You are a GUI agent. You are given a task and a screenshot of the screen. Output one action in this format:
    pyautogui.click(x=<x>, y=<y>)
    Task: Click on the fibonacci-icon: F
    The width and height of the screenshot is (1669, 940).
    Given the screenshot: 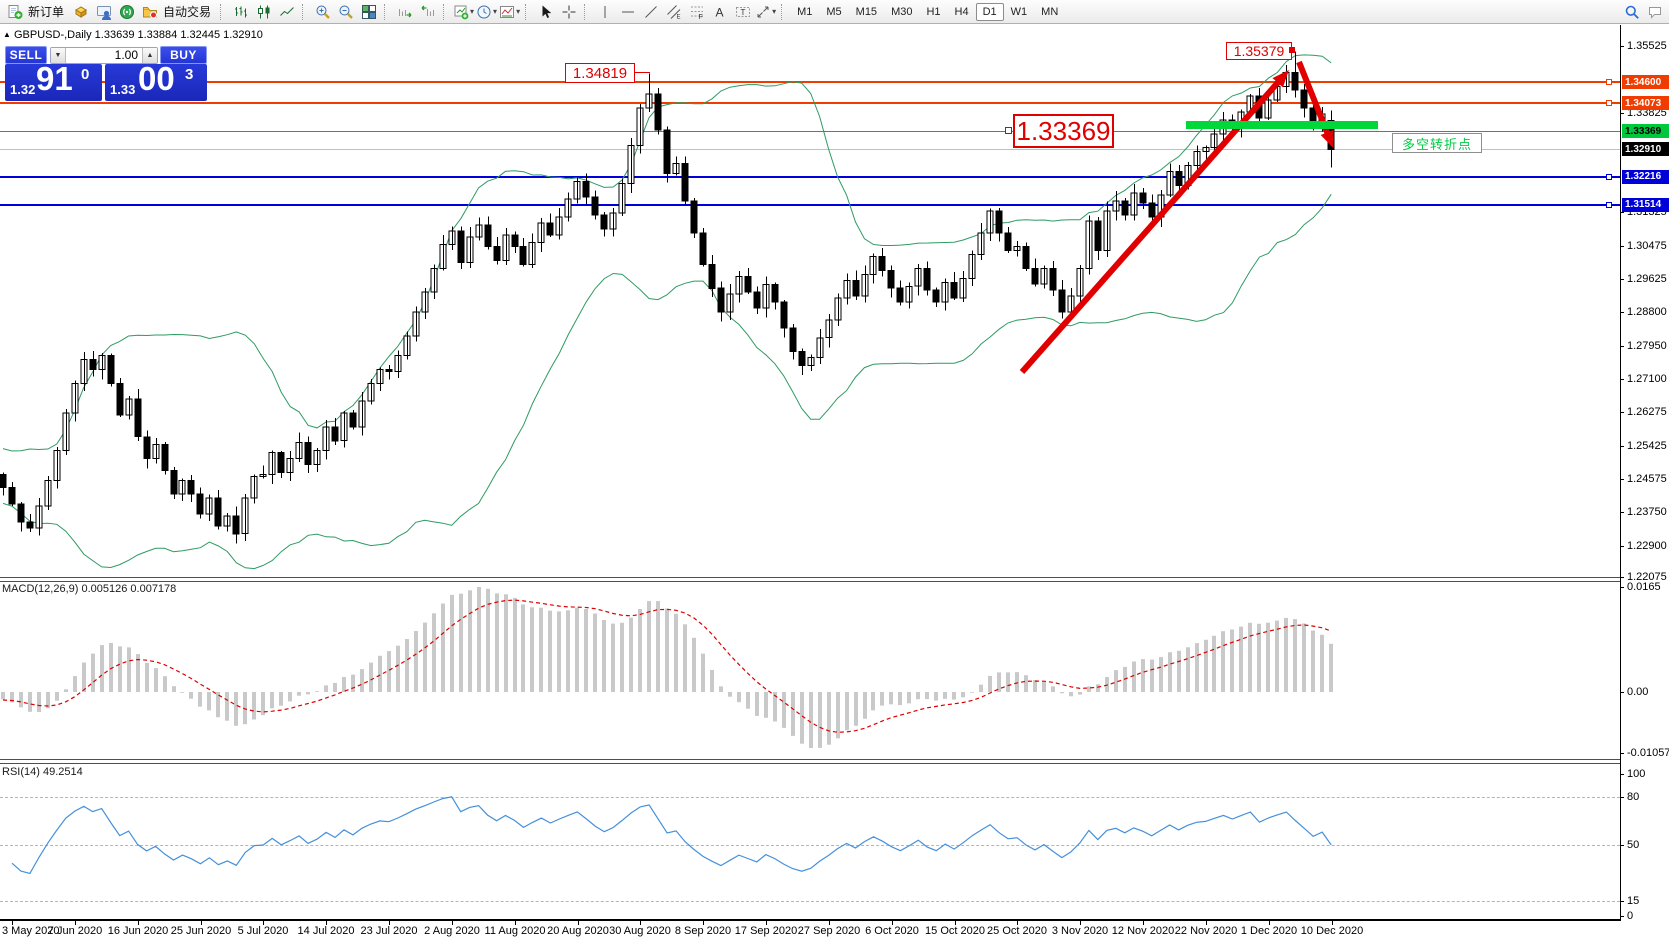 What is the action you would take?
    pyautogui.click(x=696, y=11)
    